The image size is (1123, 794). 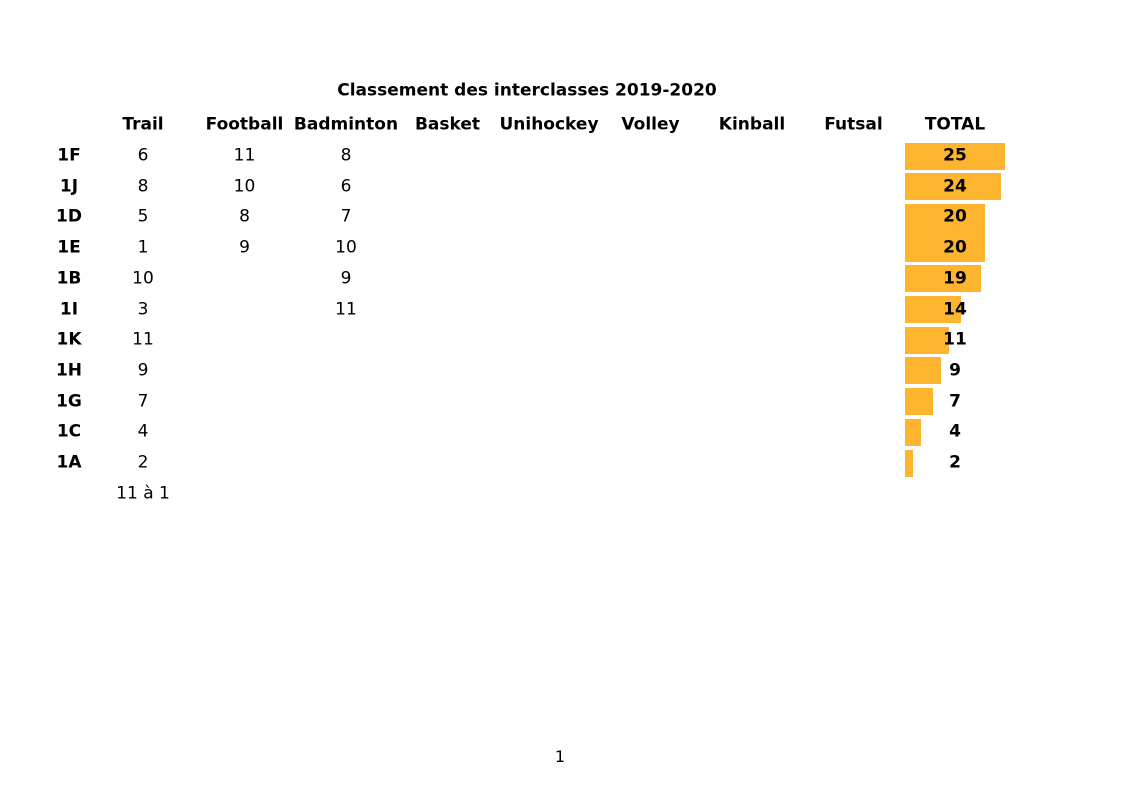 I want to click on total-value: 2, so click(x=955, y=462).